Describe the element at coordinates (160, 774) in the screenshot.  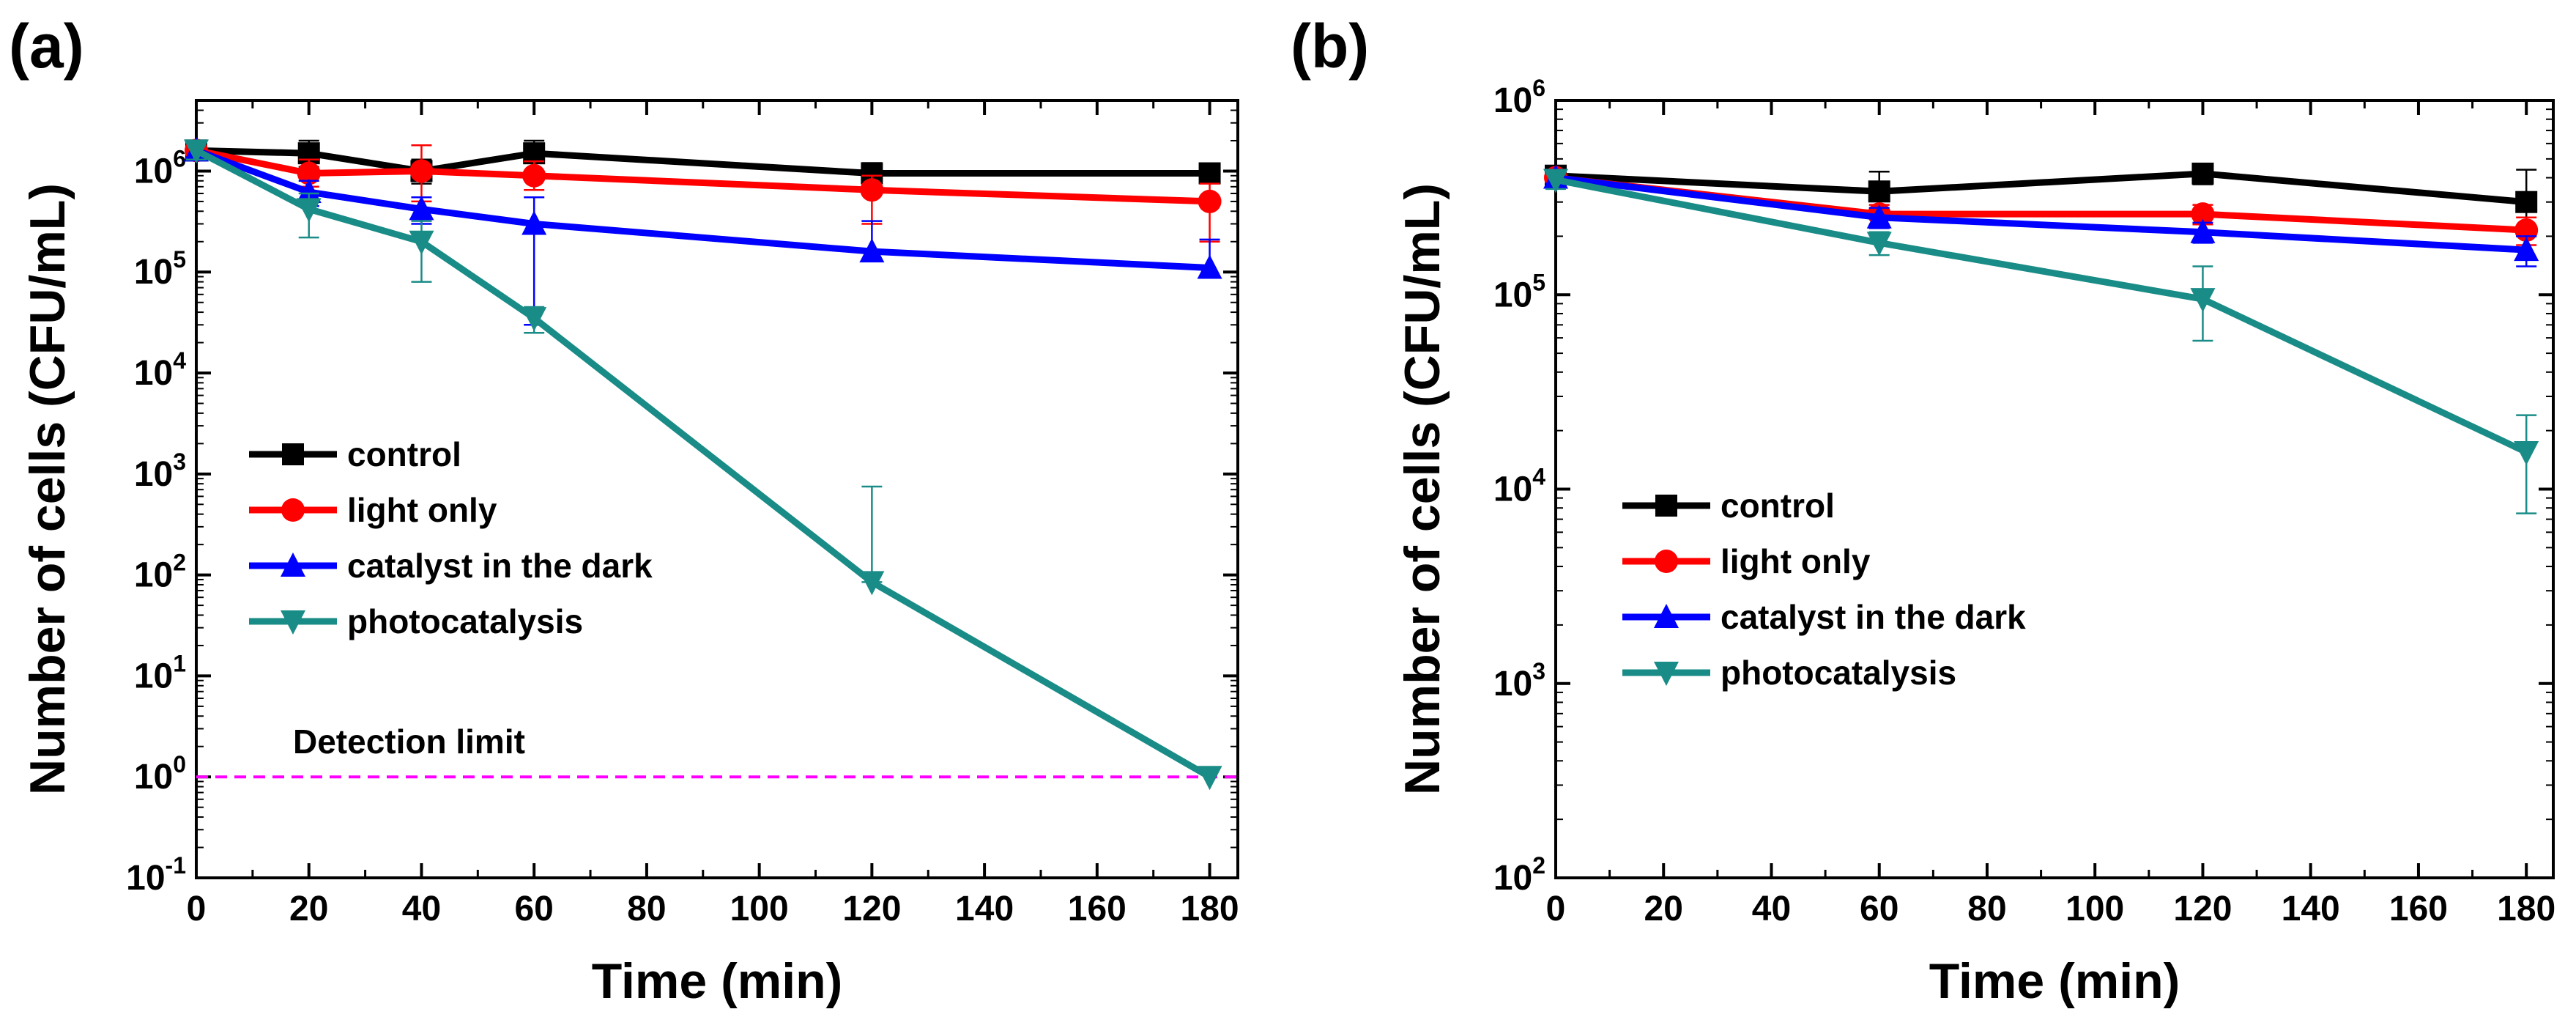
I see `y-tick-label: 10⁰` at that location.